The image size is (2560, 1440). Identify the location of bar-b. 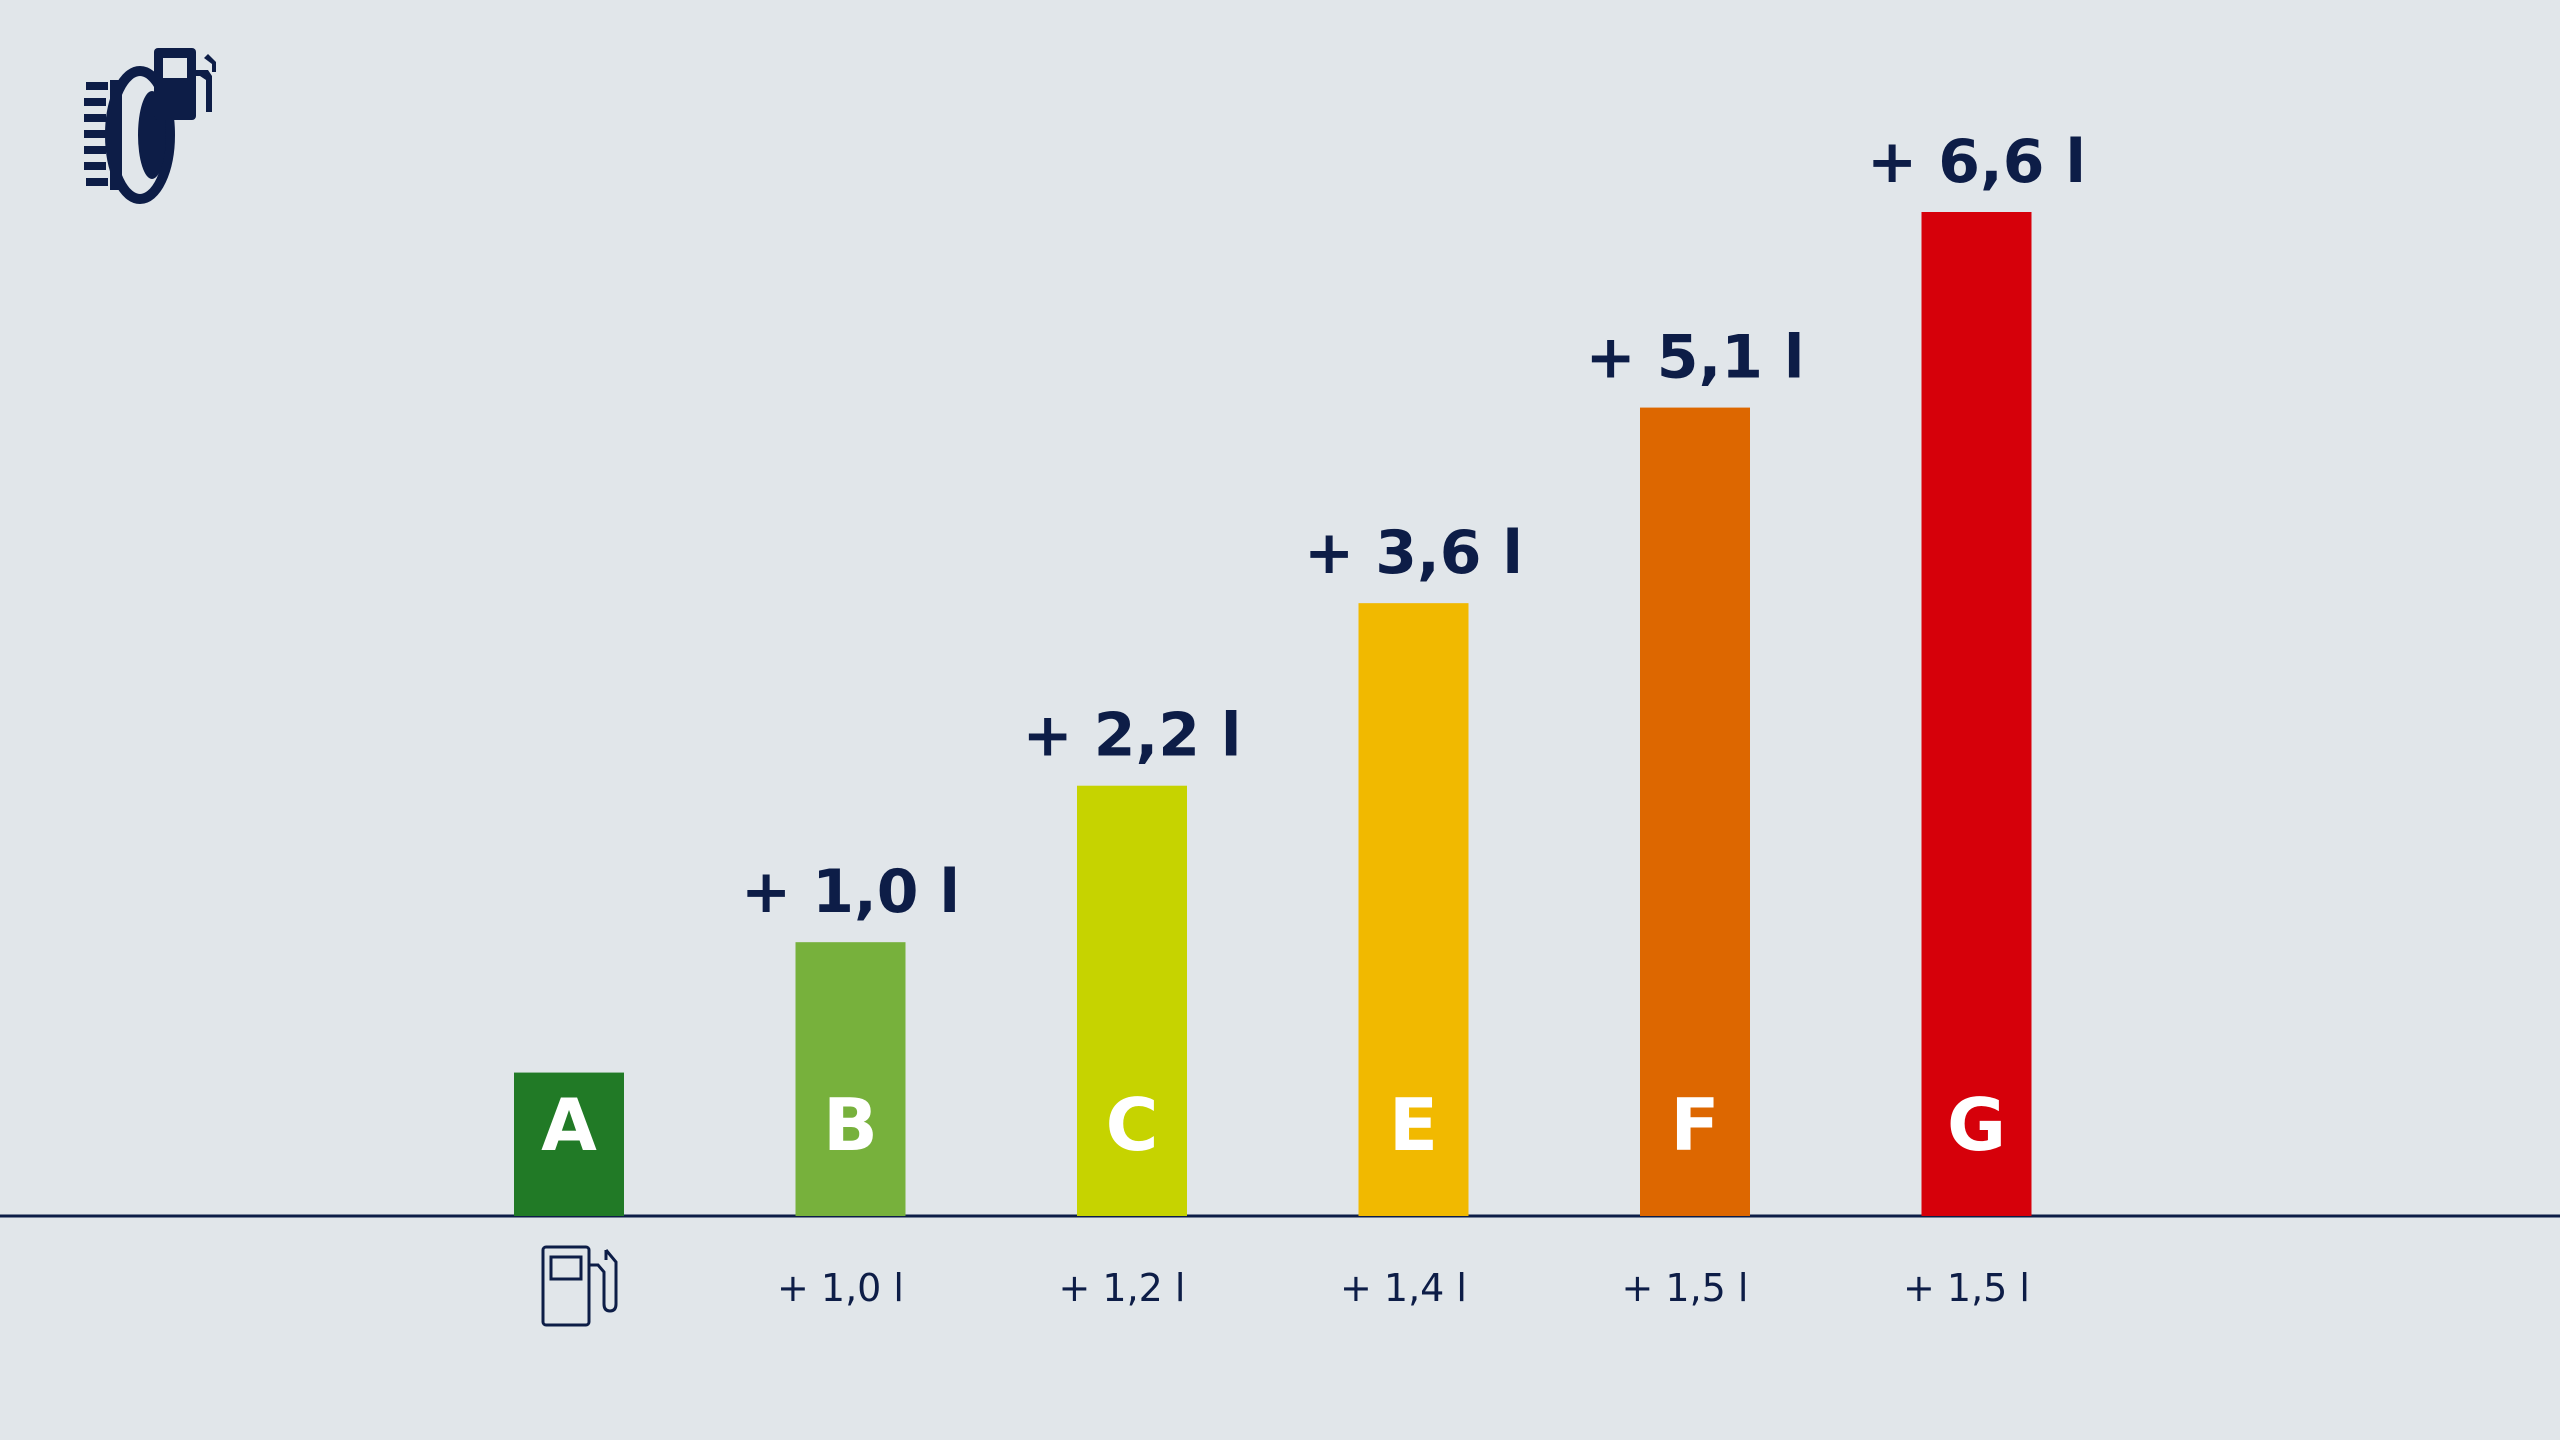
(850, 1079).